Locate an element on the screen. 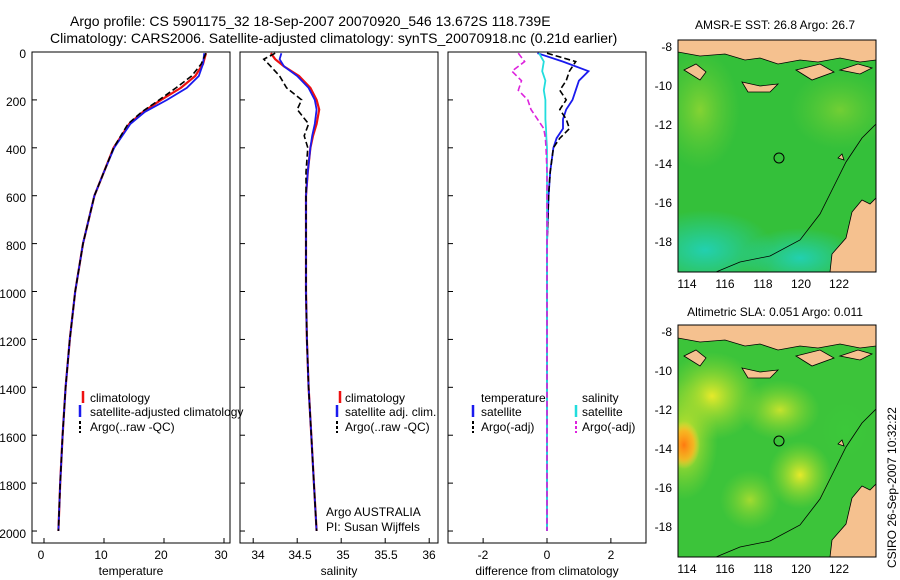 This screenshot has width=900, height=580. satellite-temperature-line is located at coordinates (131, 292).